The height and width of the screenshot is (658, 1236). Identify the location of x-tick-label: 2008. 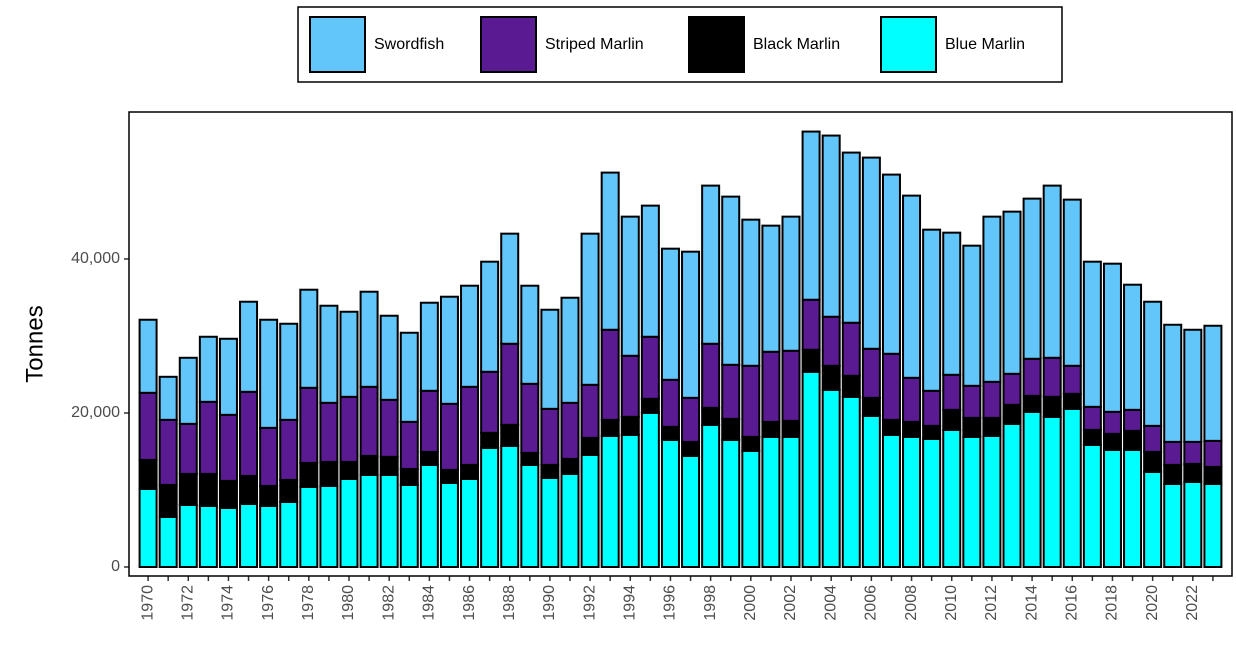
(911, 603).